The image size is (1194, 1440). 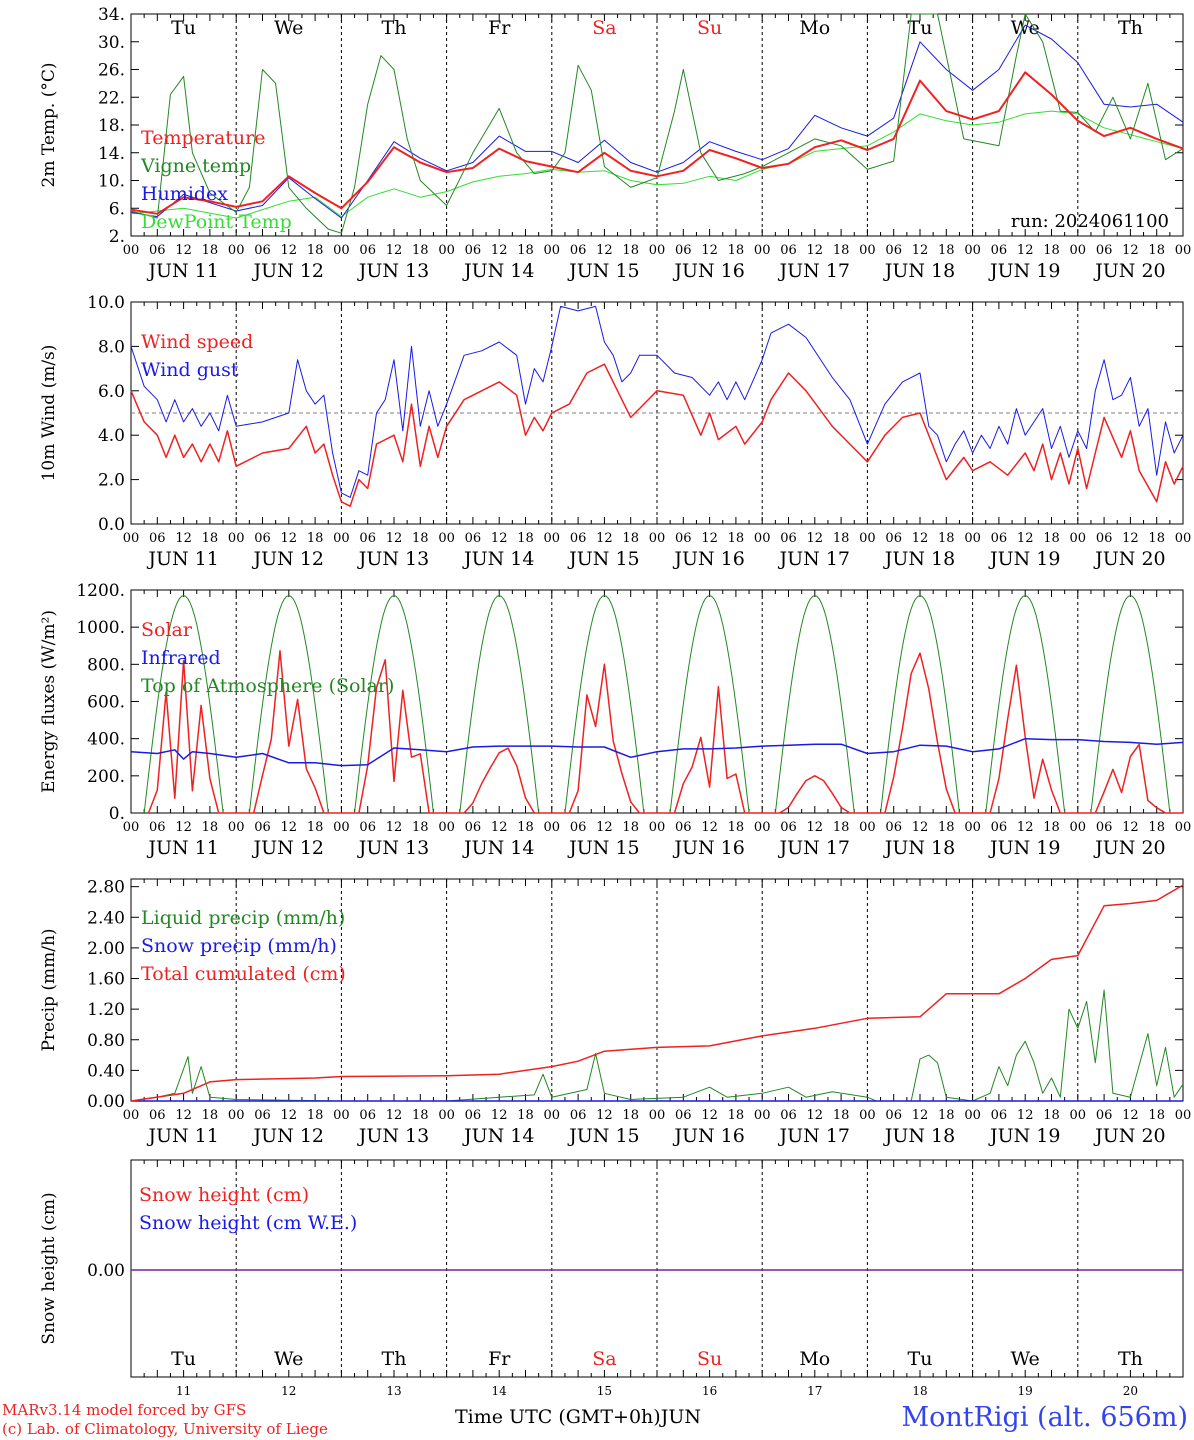 What do you see at coordinates (106, 918) in the screenshot?
I see `y-tick-label: 2.40` at bounding box center [106, 918].